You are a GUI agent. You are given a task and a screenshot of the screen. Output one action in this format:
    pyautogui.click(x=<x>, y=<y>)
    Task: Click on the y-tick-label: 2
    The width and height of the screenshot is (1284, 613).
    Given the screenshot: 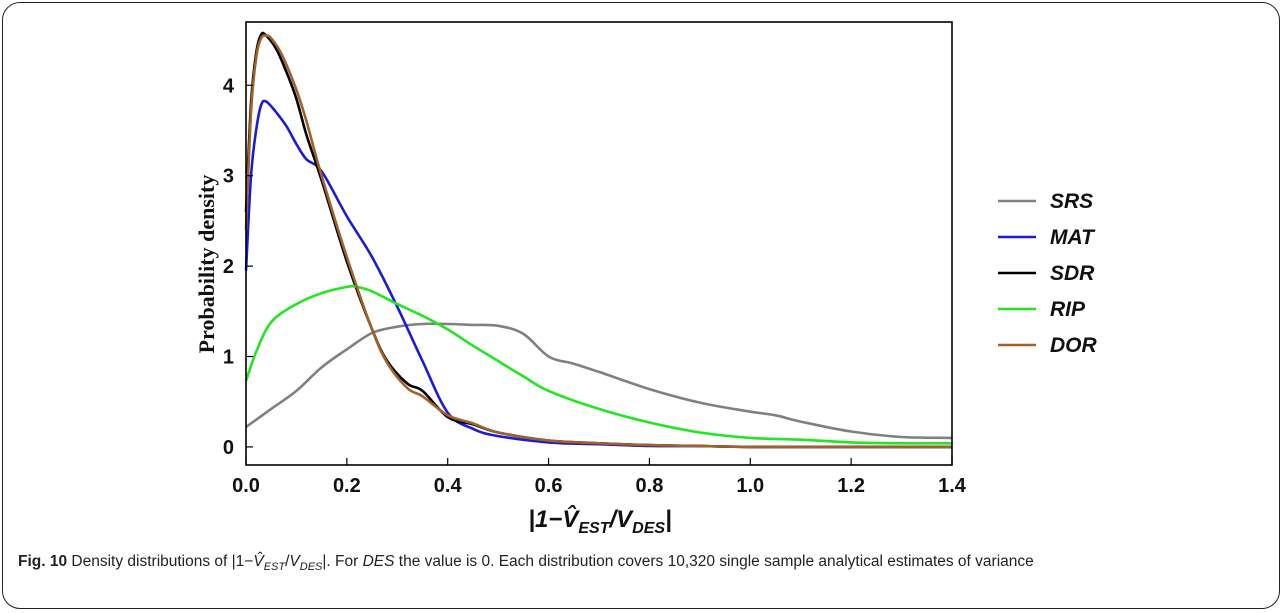 What is the action you would take?
    pyautogui.click(x=228, y=267)
    